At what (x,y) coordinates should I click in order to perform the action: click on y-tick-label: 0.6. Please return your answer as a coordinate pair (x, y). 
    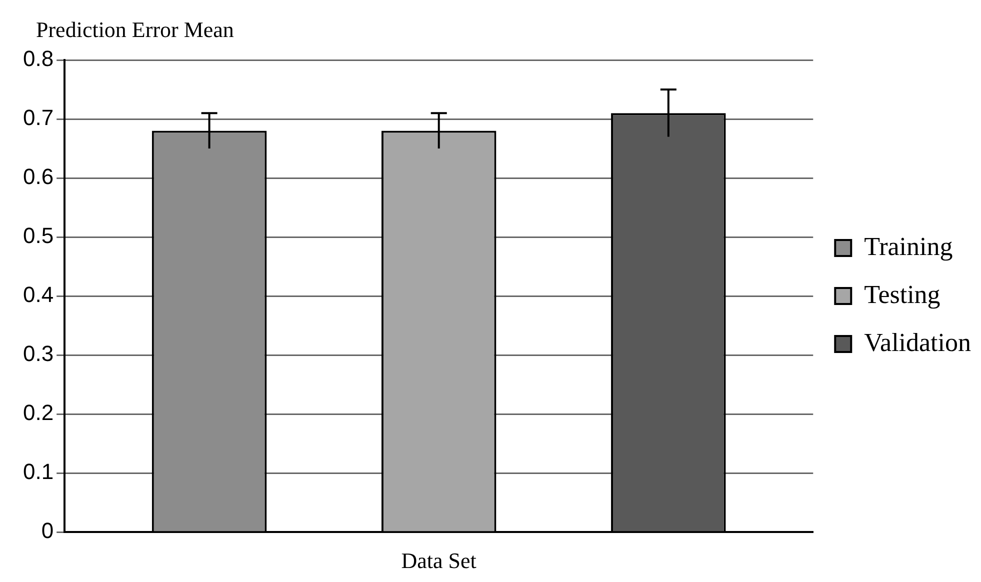
    Looking at the image, I should click on (38, 177).